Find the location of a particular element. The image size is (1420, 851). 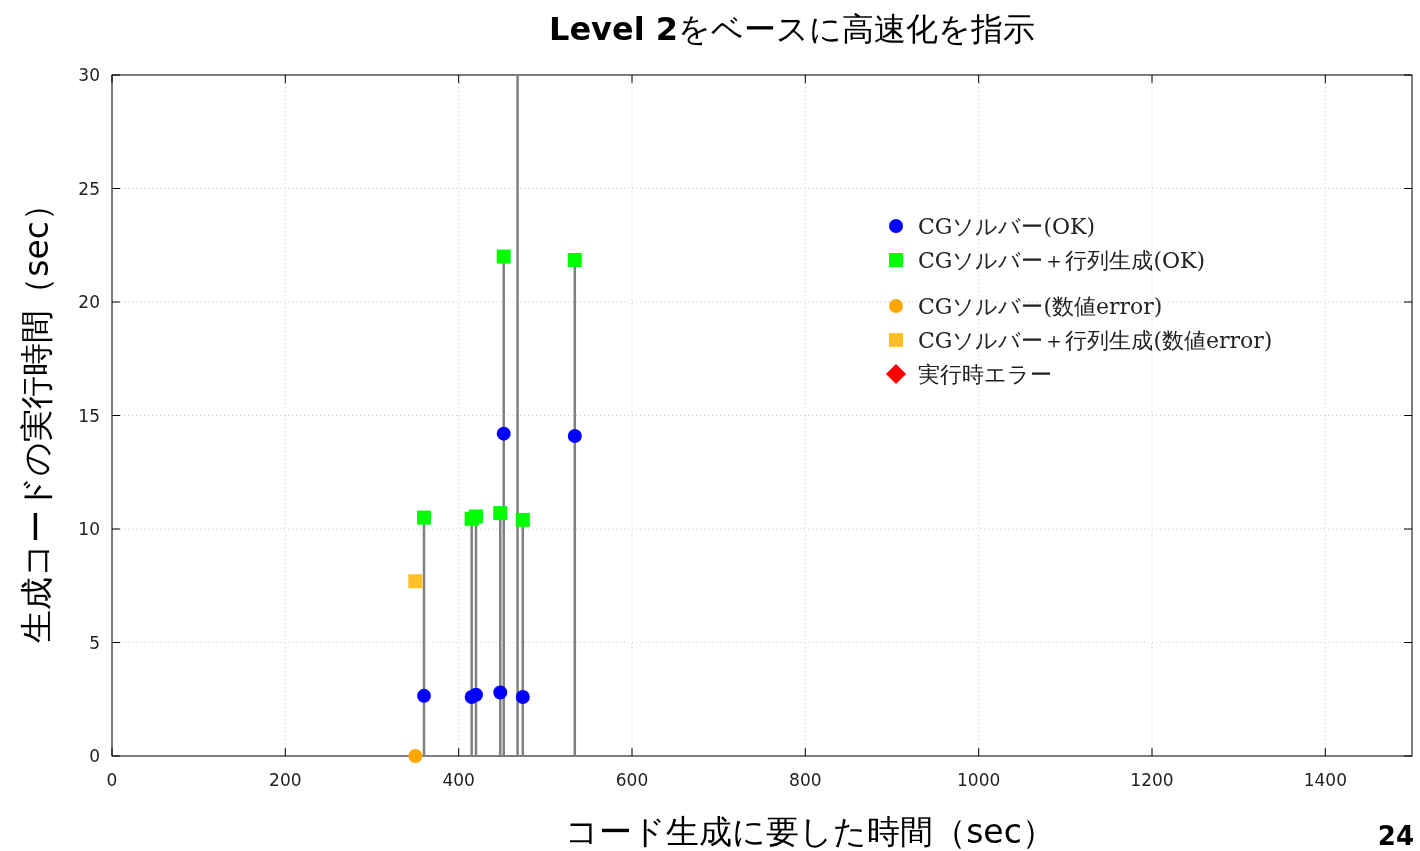

y-tick-label: 20 is located at coordinates (89, 302).